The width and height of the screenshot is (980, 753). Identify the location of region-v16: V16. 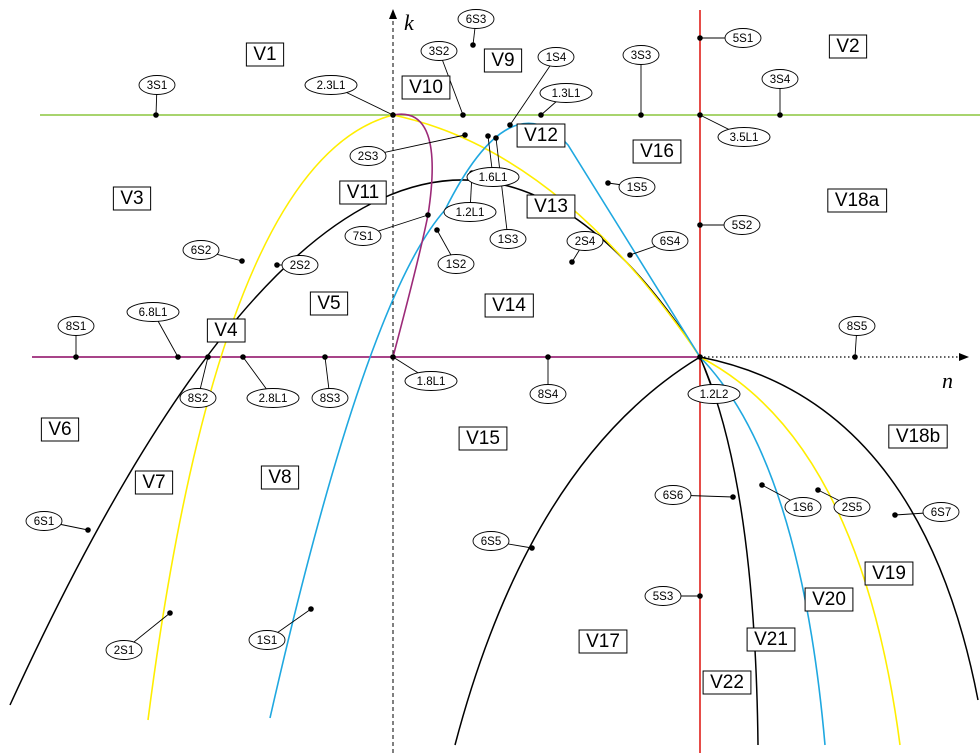
(657, 151).